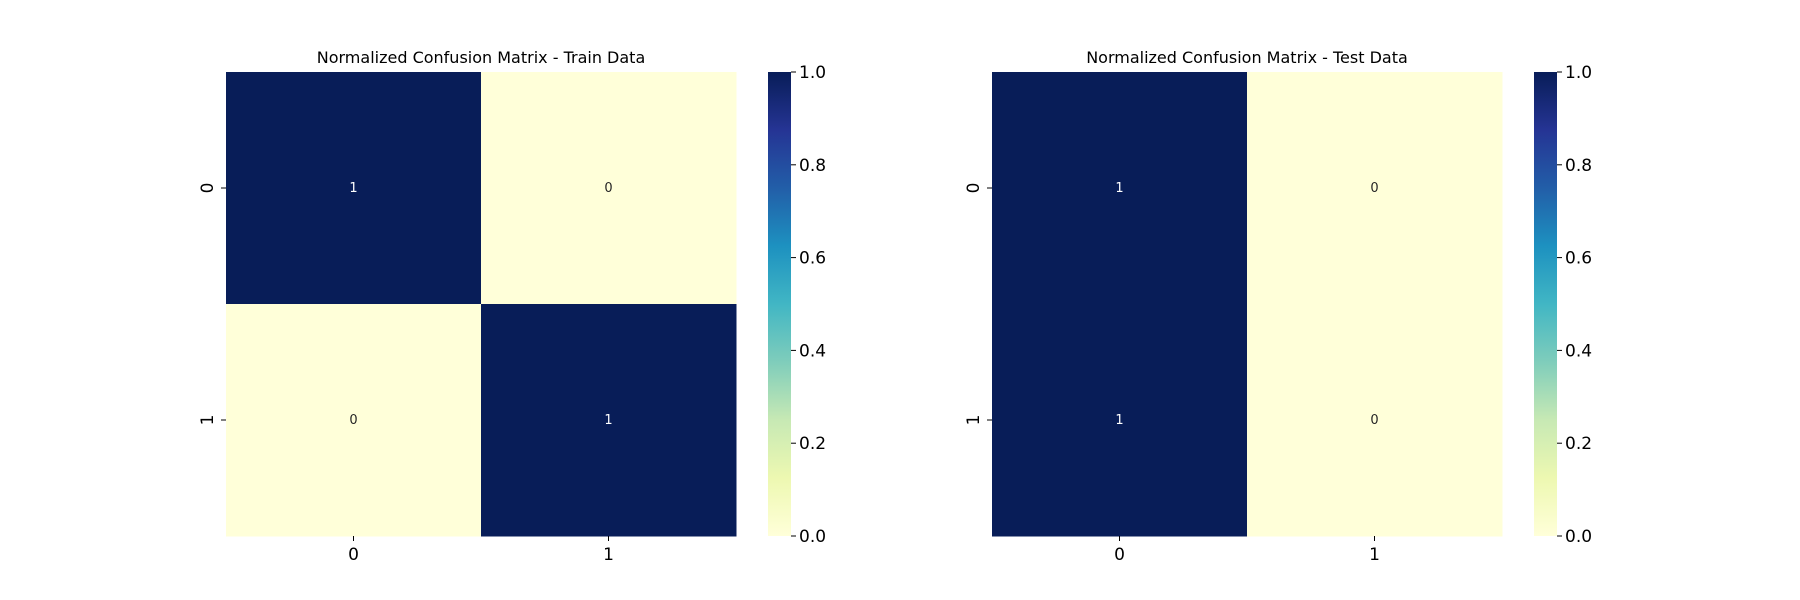 This screenshot has width=1800, height=600. What do you see at coordinates (481, 57) in the screenshot?
I see `train-chart-title: Normalized Confusion Matrix - Train Data` at bounding box center [481, 57].